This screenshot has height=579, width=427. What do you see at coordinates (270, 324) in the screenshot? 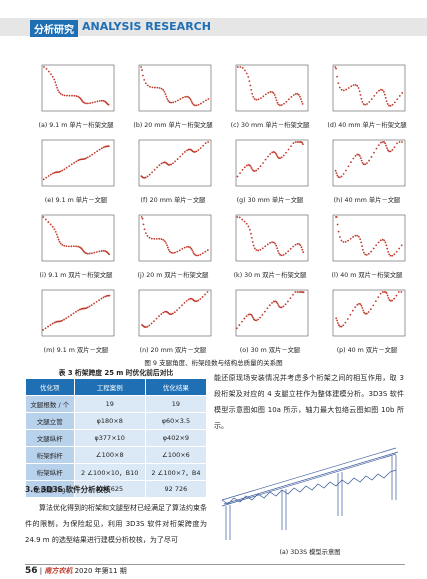
I see `plot-panel: (o) 30 m 双片－文腿` at bounding box center [270, 324].